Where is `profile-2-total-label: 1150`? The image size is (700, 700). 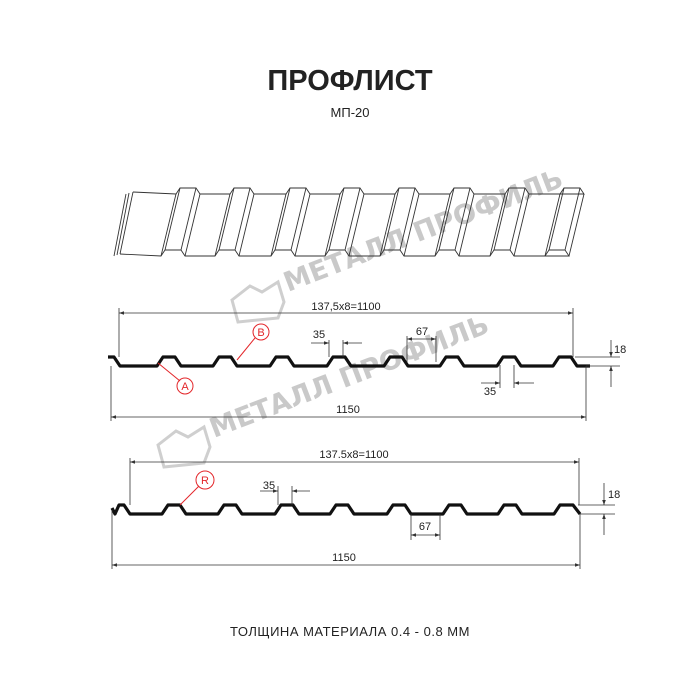 profile-2-total-label: 1150 is located at coordinates (344, 558).